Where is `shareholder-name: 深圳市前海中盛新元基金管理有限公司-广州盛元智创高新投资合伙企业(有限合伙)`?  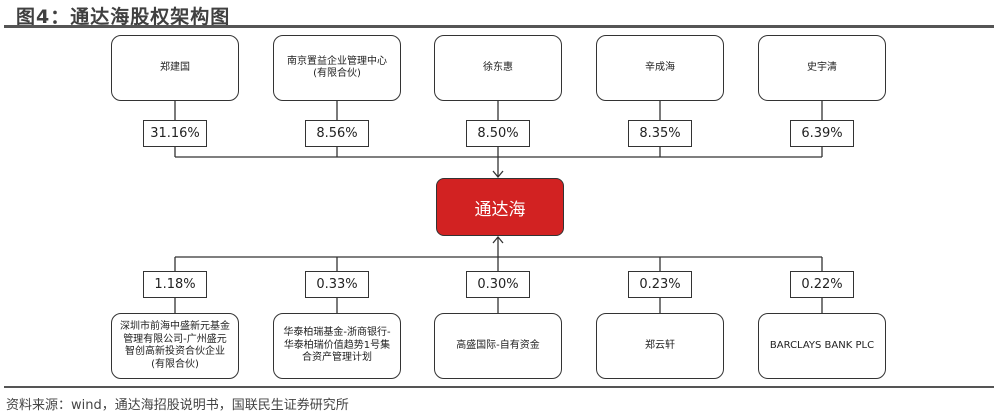
shareholder-name: 深圳市前海中盛新元基金管理有限公司-广州盛元智创高新投资合伙企业(有限合伙) is located at coordinates (175, 345).